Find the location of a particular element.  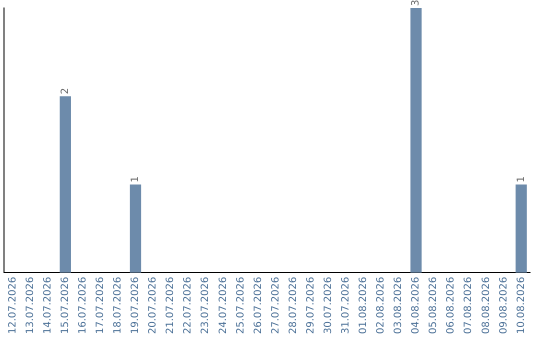

x-tick-label: 04.08.2026 is located at coordinates (416, 305).